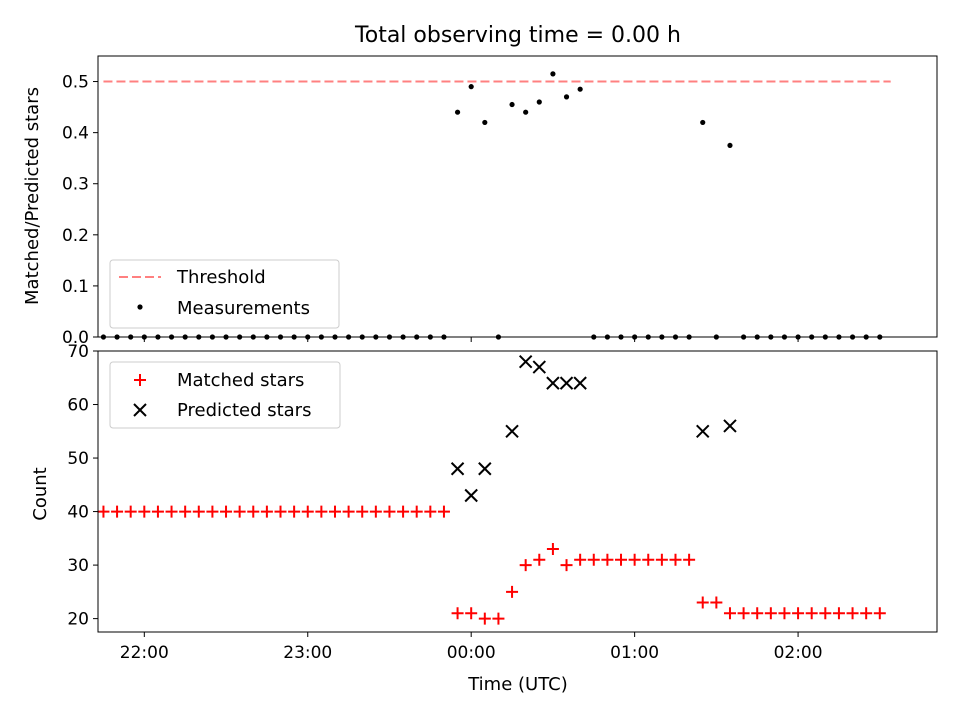 The height and width of the screenshot is (720, 960). Describe the element at coordinates (517, 684) in the screenshot. I see `x-axis-label: Time (UTC)` at that location.